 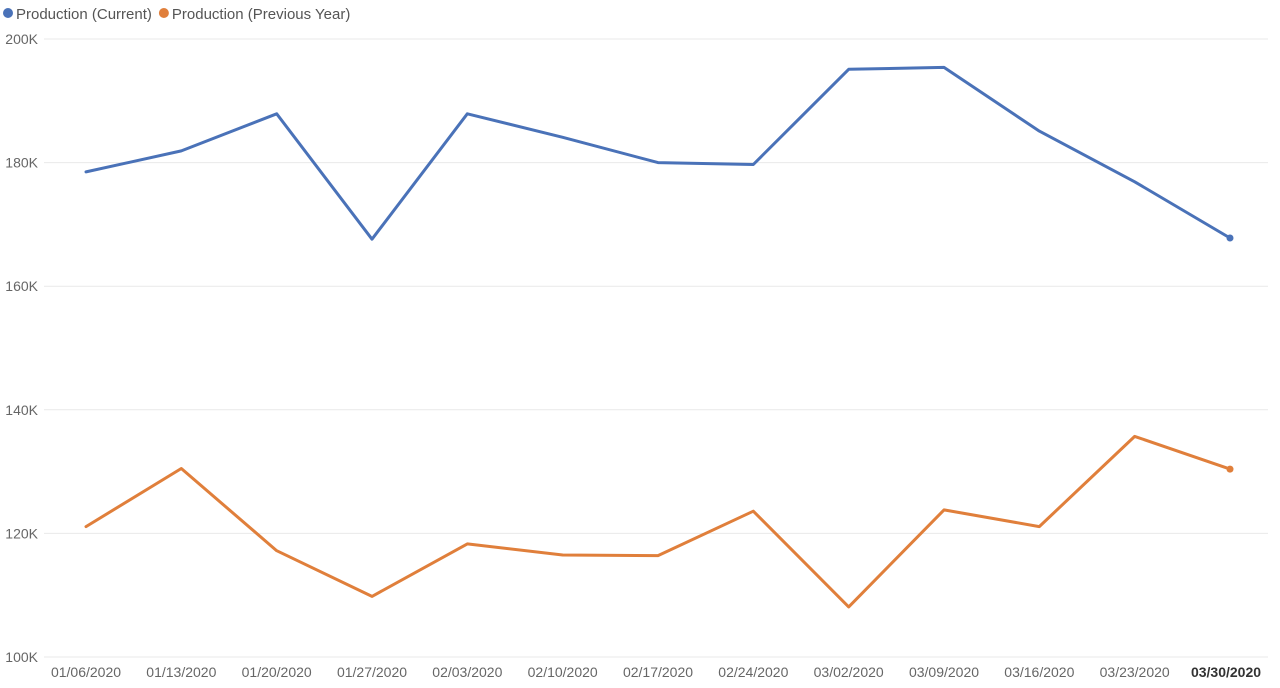 What do you see at coordinates (86, 672) in the screenshot?
I see `x-tick-label: 01/06/2020` at bounding box center [86, 672].